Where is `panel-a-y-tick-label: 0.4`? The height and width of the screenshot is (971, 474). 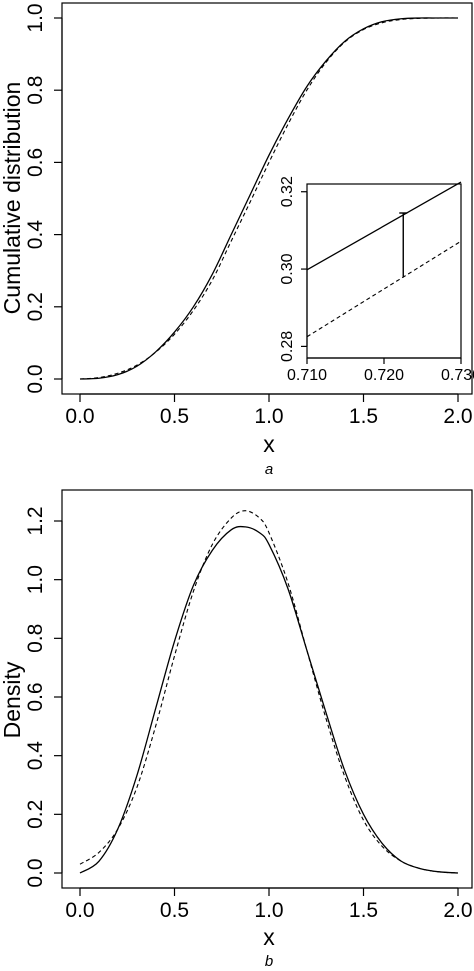
panel-a-y-tick-label: 0.4 is located at coordinates (35, 235).